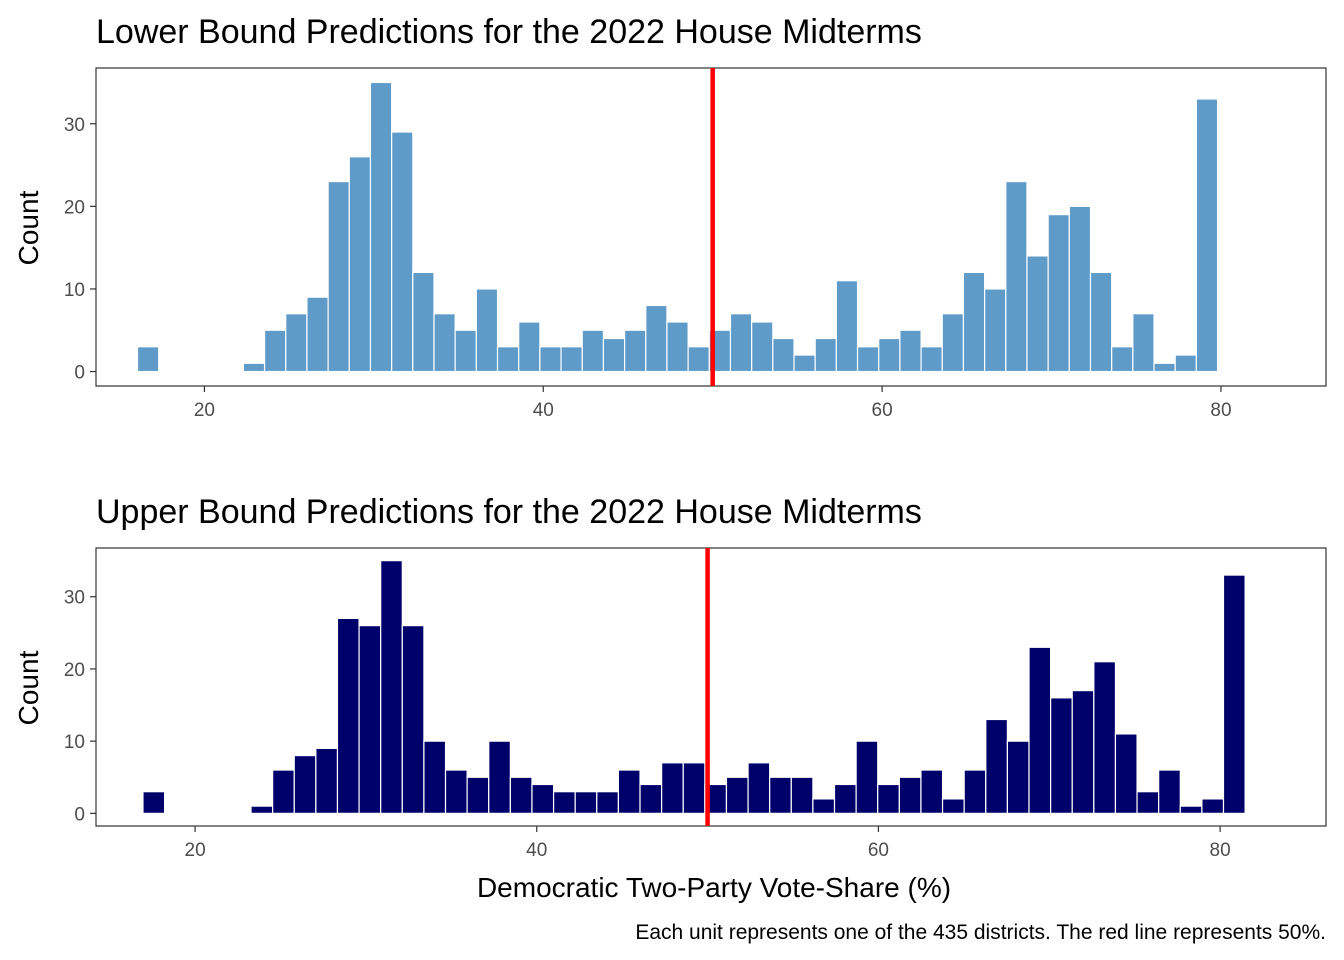 The height and width of the screenshot is (960, 1344). I want to click on lower-bound-y-tick-label: 20, so click(74, 207).